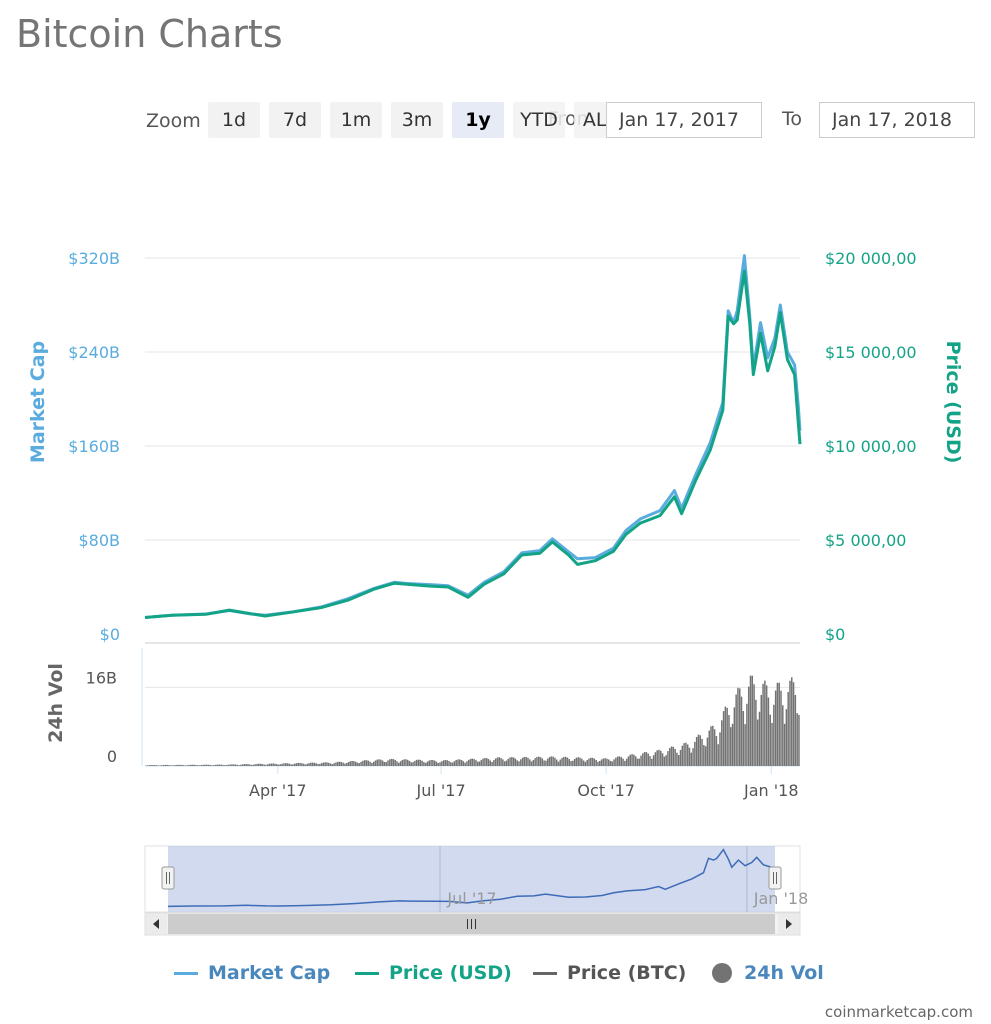 The height and width of the screenshot is (1024, 991). I want to click on page-title: Bitcoin Charts, so click(149, 34).